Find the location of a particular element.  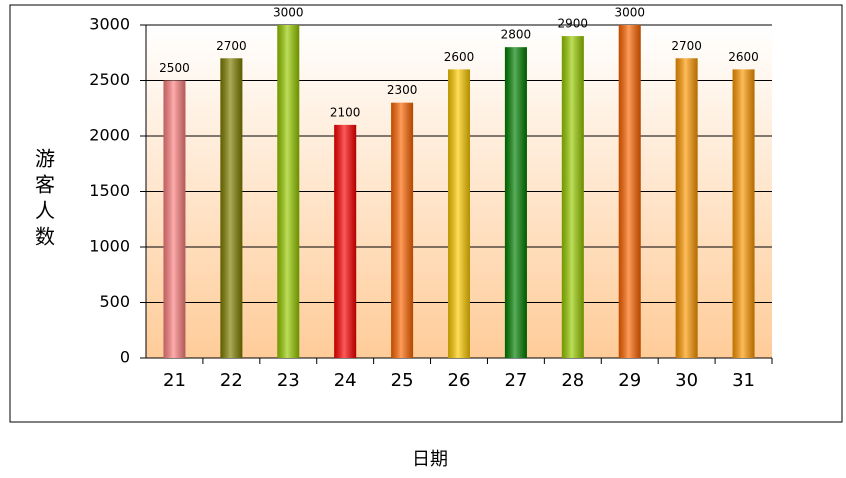

x-axis-title: 日期 is located at coordinates (430, 459).